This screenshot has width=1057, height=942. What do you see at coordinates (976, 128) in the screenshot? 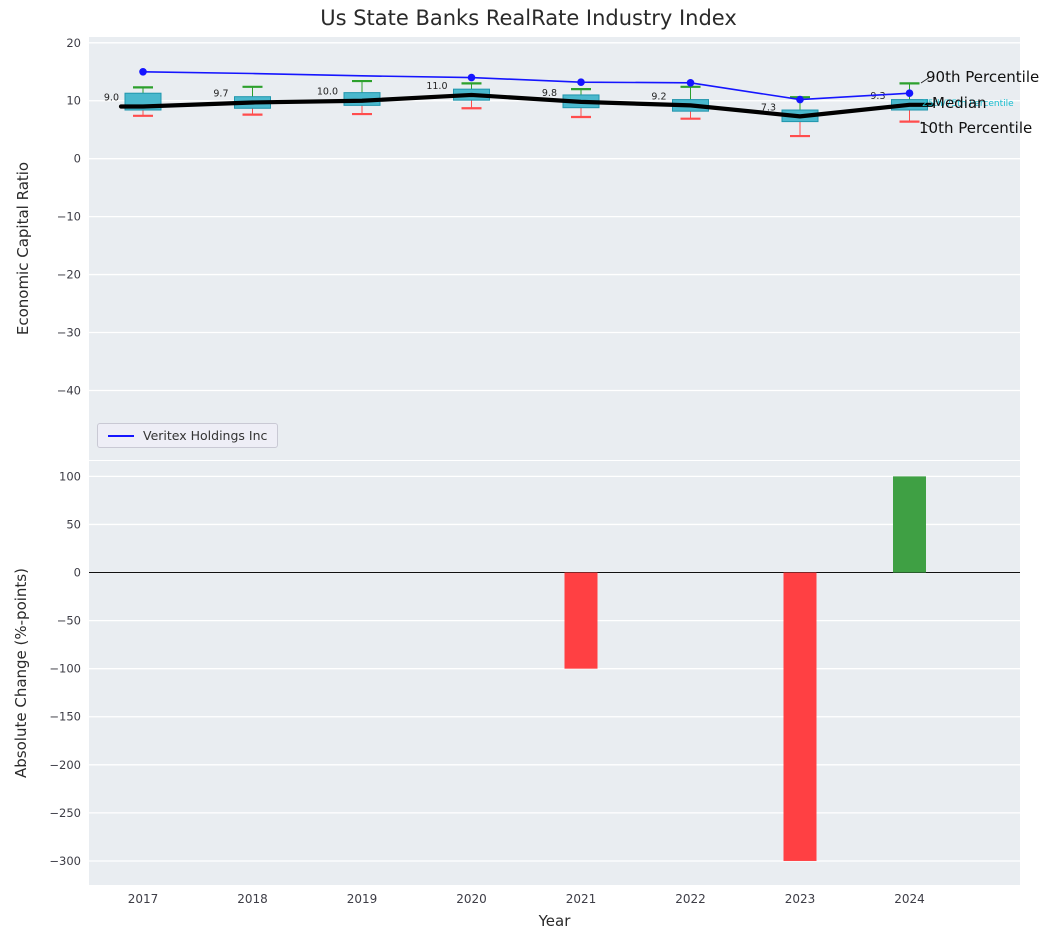
I see `annotation-10th-percentile: 10th Percentile` at bounding box center [976, 128].